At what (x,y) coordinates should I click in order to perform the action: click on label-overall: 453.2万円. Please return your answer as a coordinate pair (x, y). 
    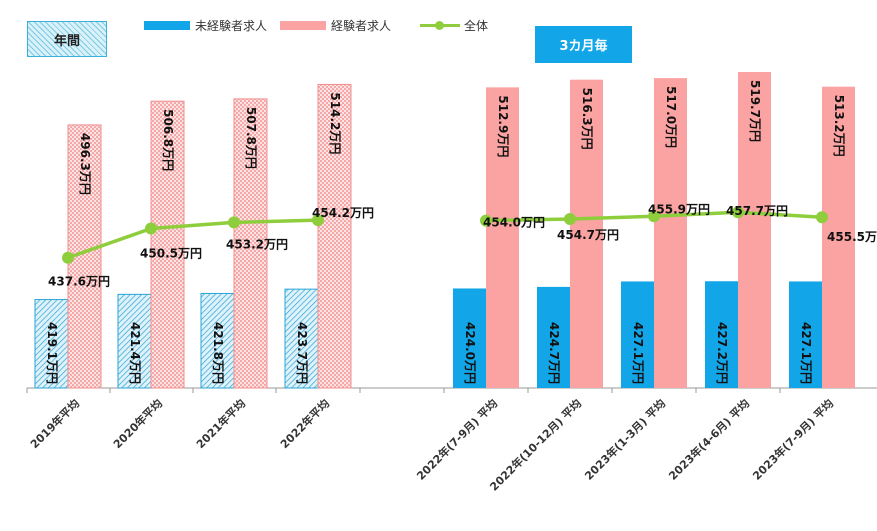
    Looking at the image, I should click on (257, 244).